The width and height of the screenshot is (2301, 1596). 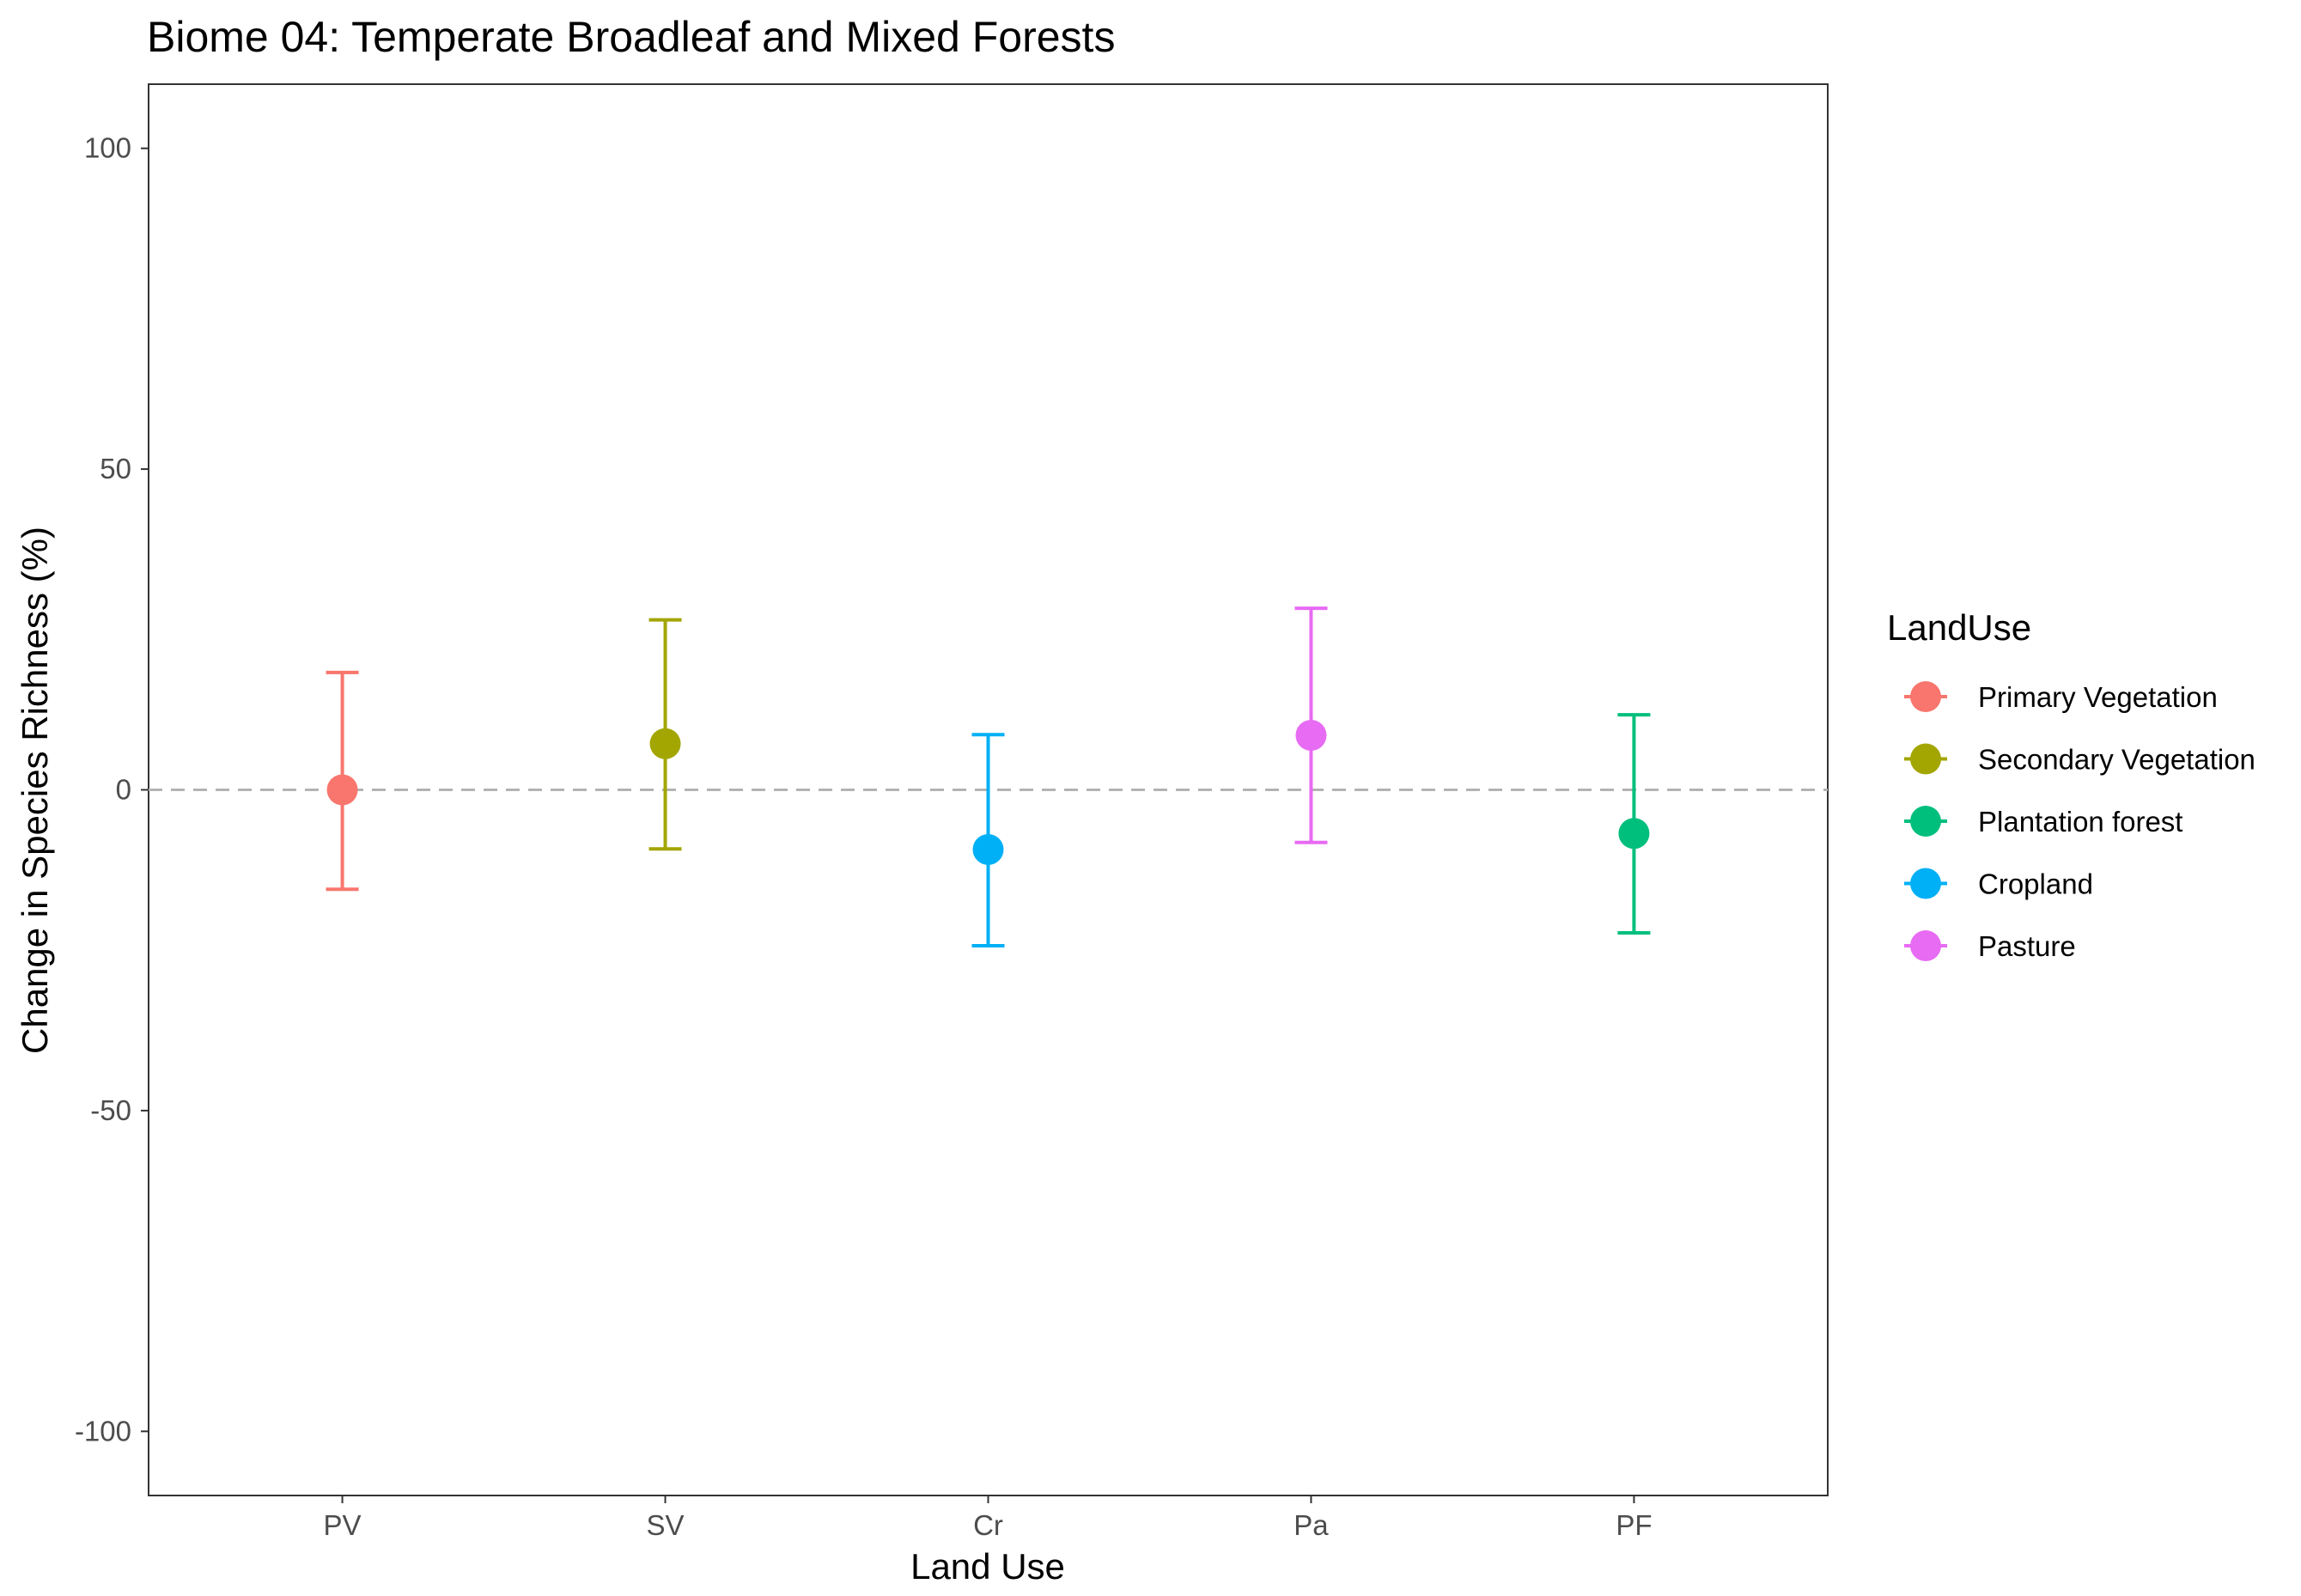 I want to click on x-tick-label: SV, so click(x=666, y=1525).